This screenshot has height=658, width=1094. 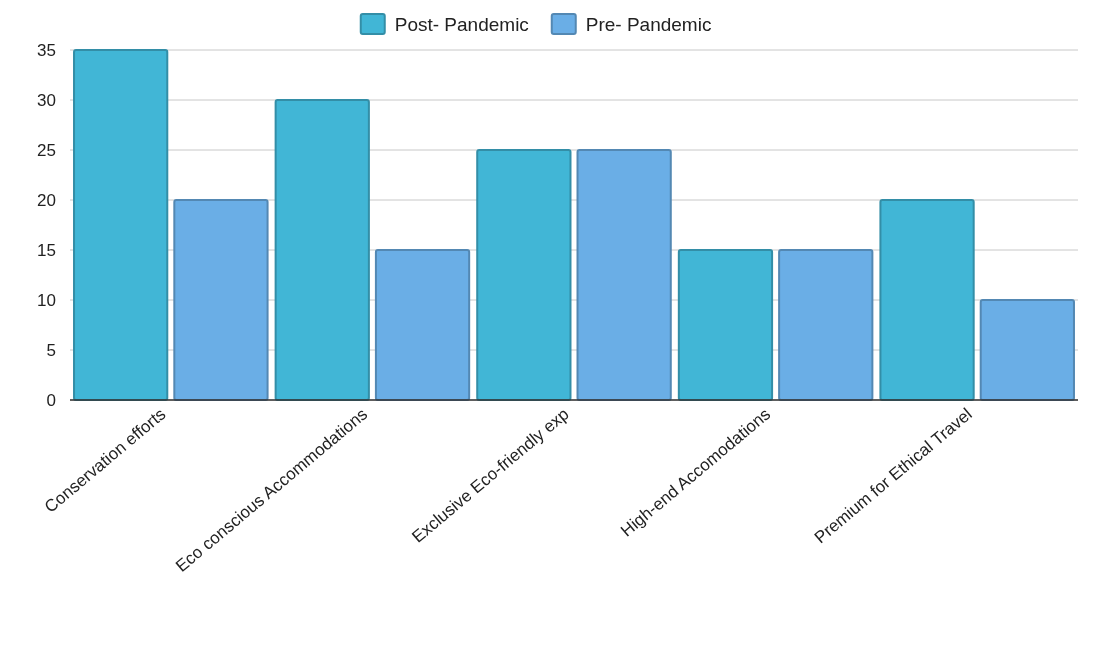 What do you see at coordinates (46, 200) in the screenshot?
I see `y-tick-label: 20` at bounding box center [46, 200].